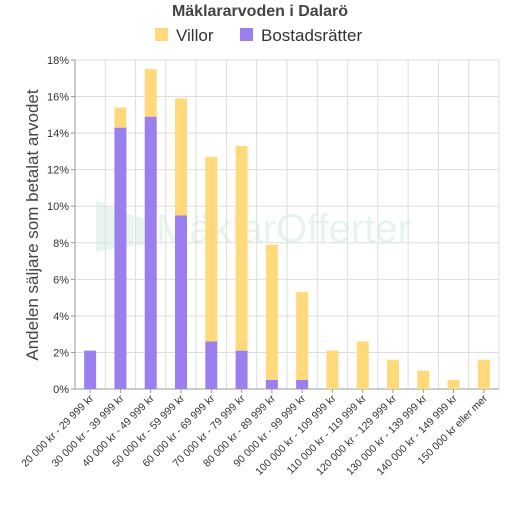 This screenshot has height=520, width=520. Describe the element at coordinates (58, 61) in the screenshot. I see `y-tick-label: 18%` at that location.